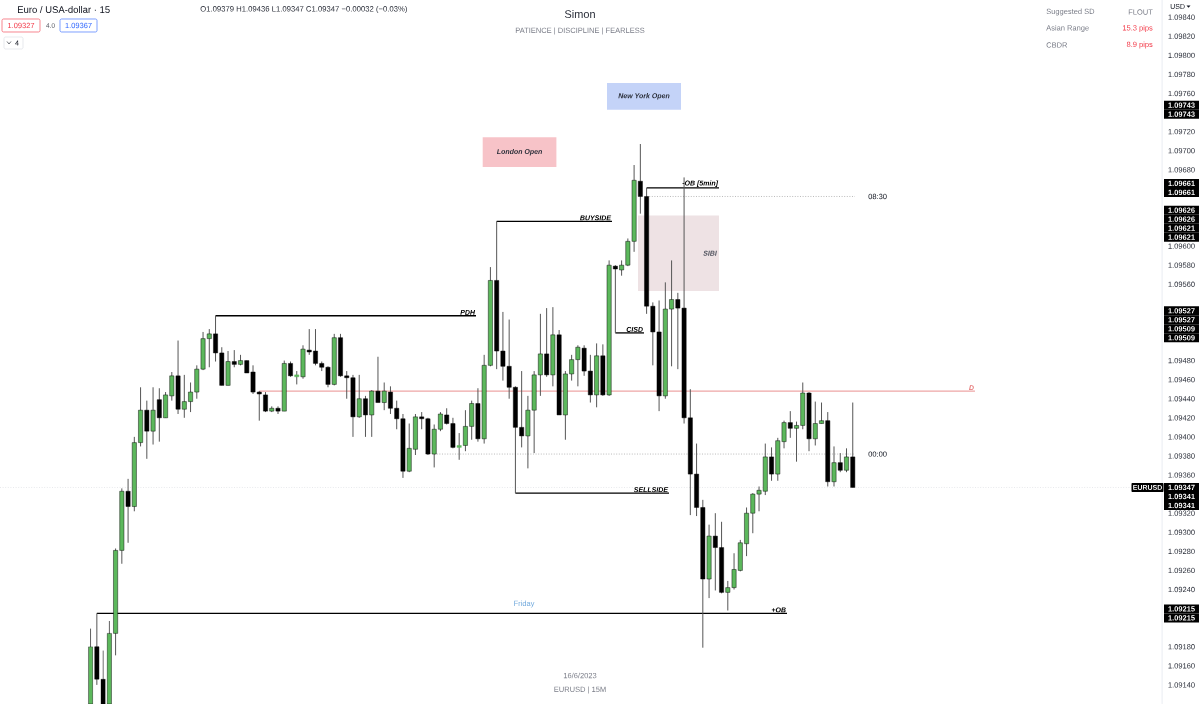  What do you see at coordinates (579, 14) in the screenshot?
I see `text: Simon` at bounding box center [579, 14].